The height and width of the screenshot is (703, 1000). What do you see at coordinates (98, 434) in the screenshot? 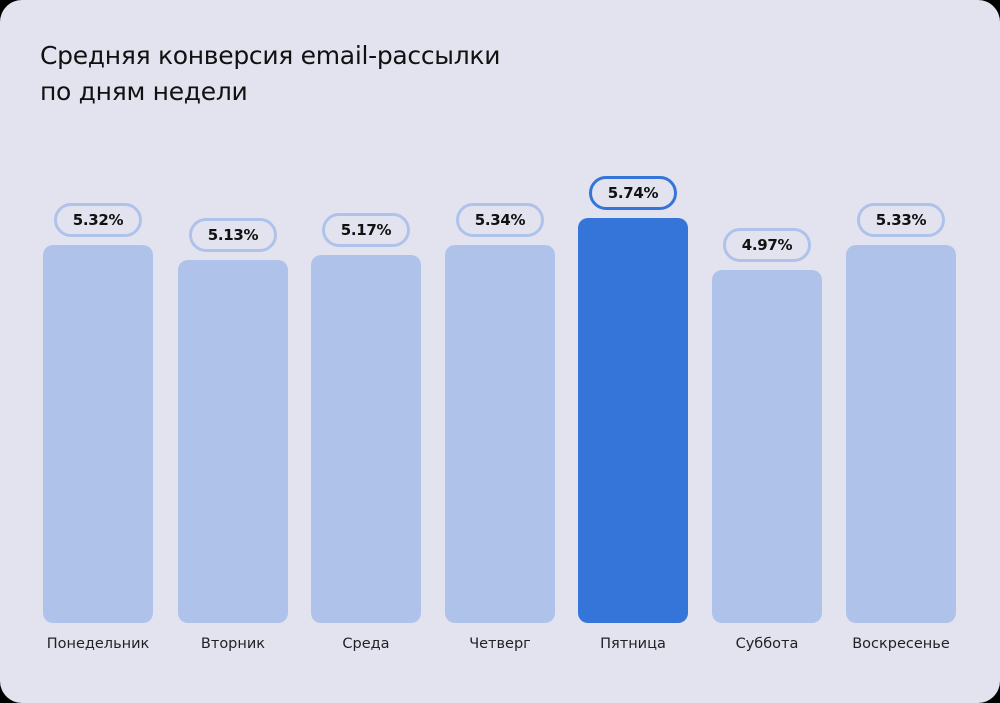
I see `bar-monday` at bounding box center [98, 434].